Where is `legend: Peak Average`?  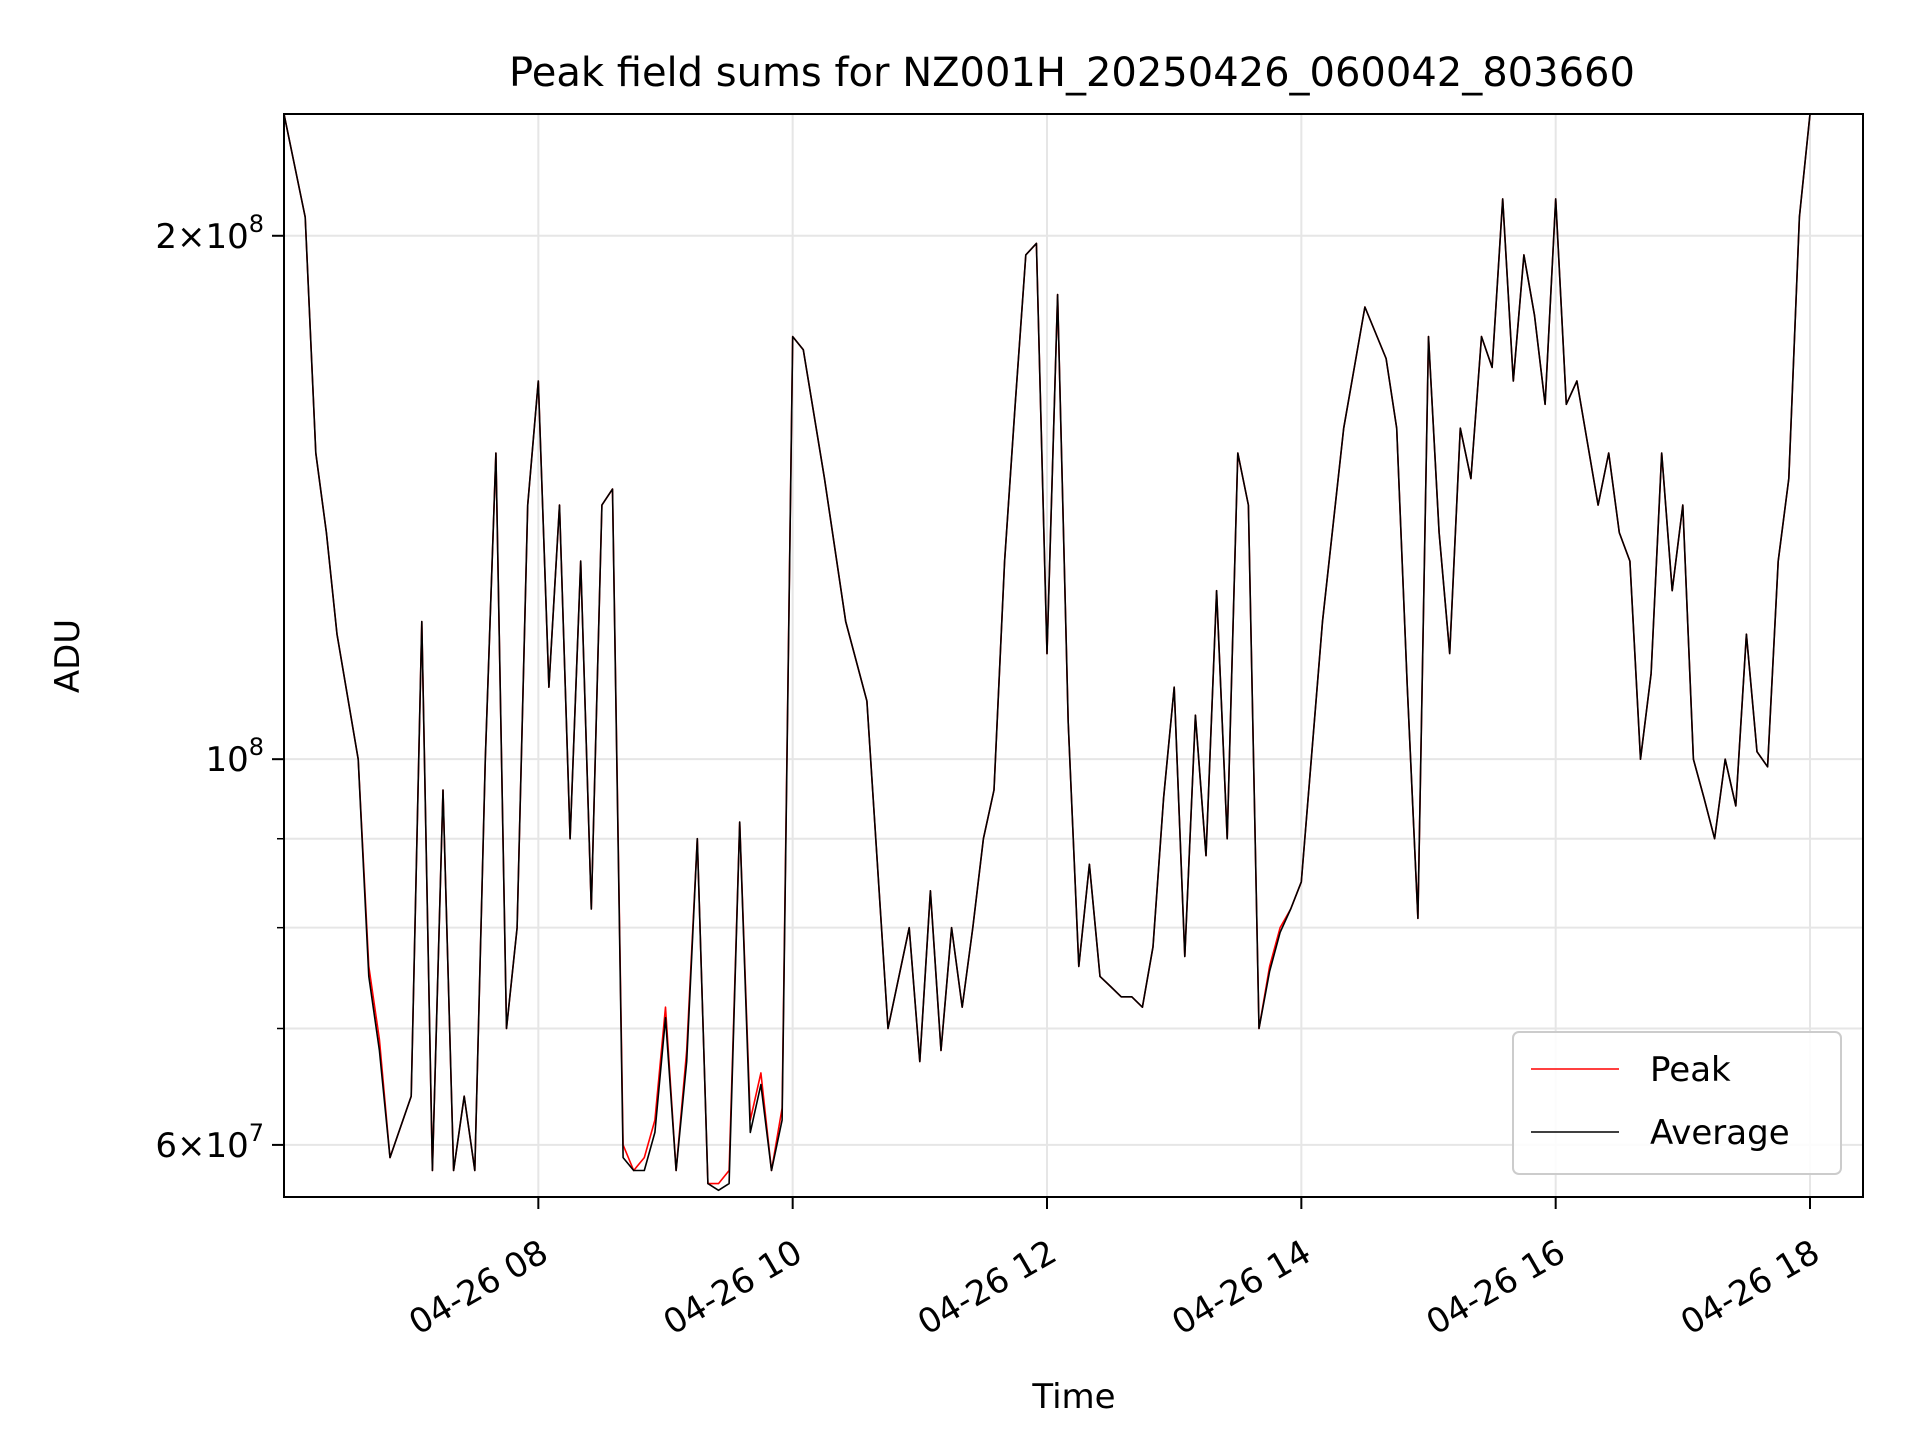
legend: Peak Average is located at coordinates (1677, 1103).